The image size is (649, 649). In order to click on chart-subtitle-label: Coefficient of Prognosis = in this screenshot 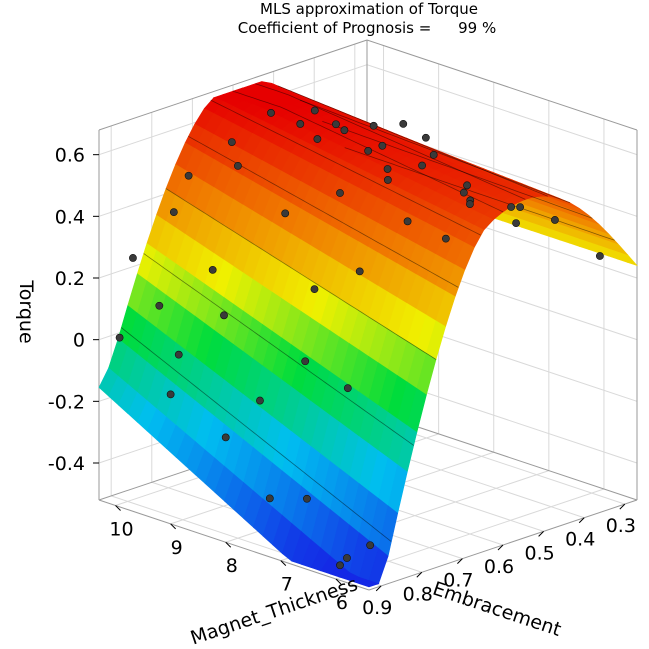, I will do `click(335, 28)`.